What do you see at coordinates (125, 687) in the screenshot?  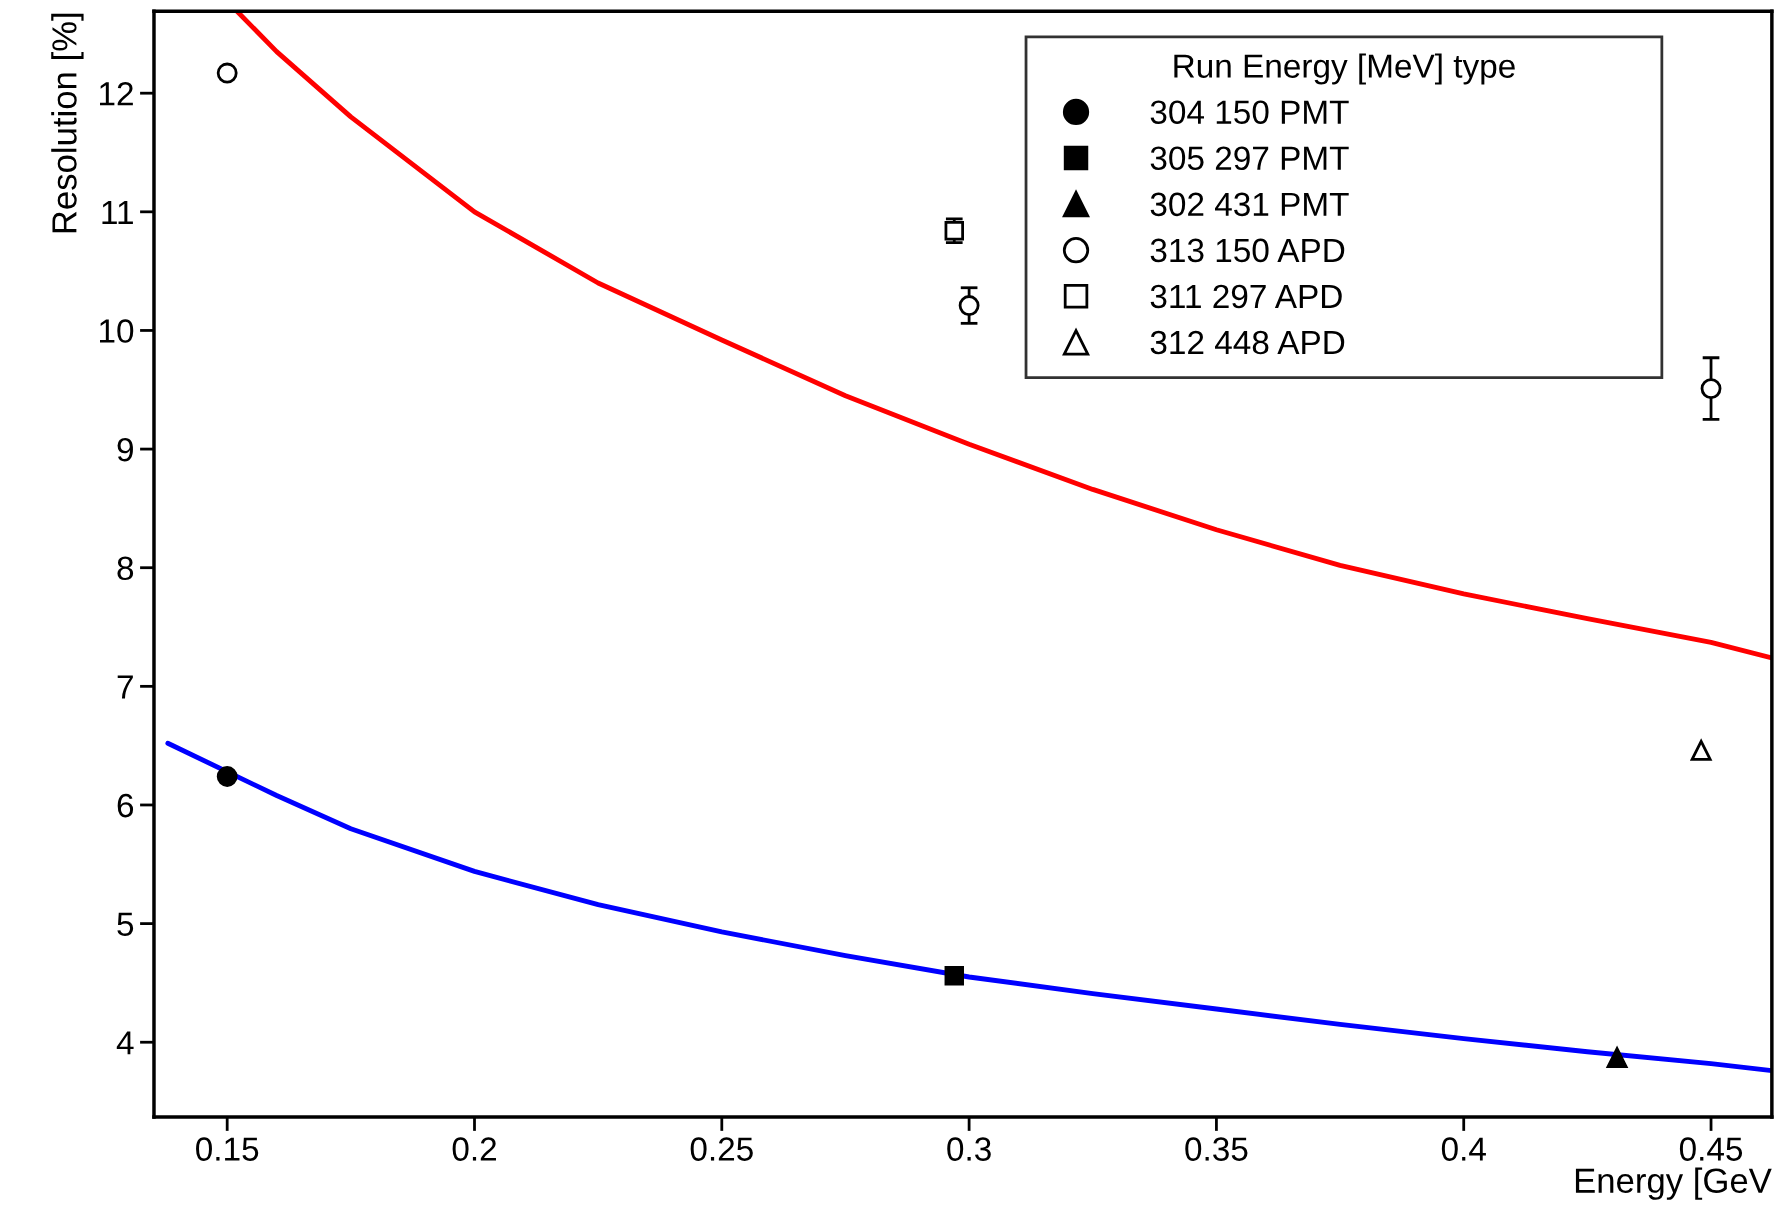 I see `y-tick-label: 7` at bounding box center [125, 687].